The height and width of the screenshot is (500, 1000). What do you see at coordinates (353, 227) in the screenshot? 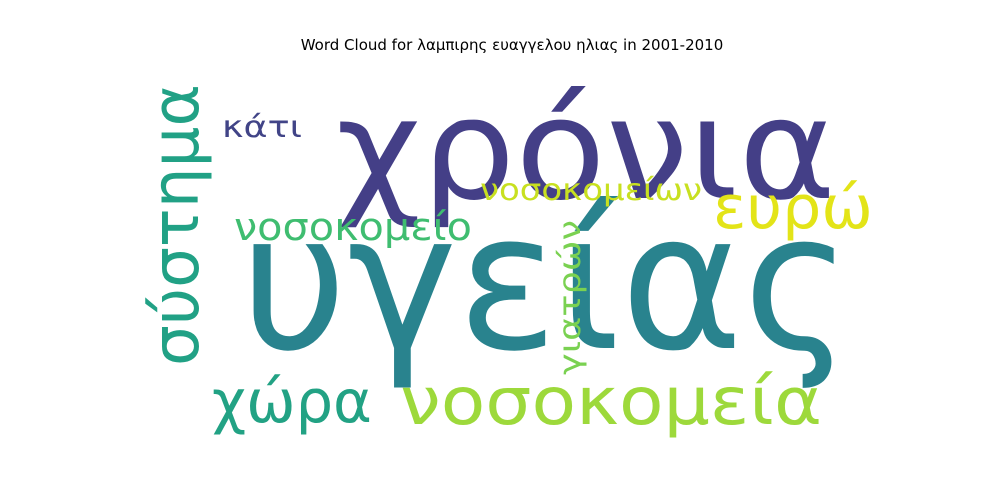
I see `word-cloud-word: νοσοκομείο` at bounding box center [353, 227].